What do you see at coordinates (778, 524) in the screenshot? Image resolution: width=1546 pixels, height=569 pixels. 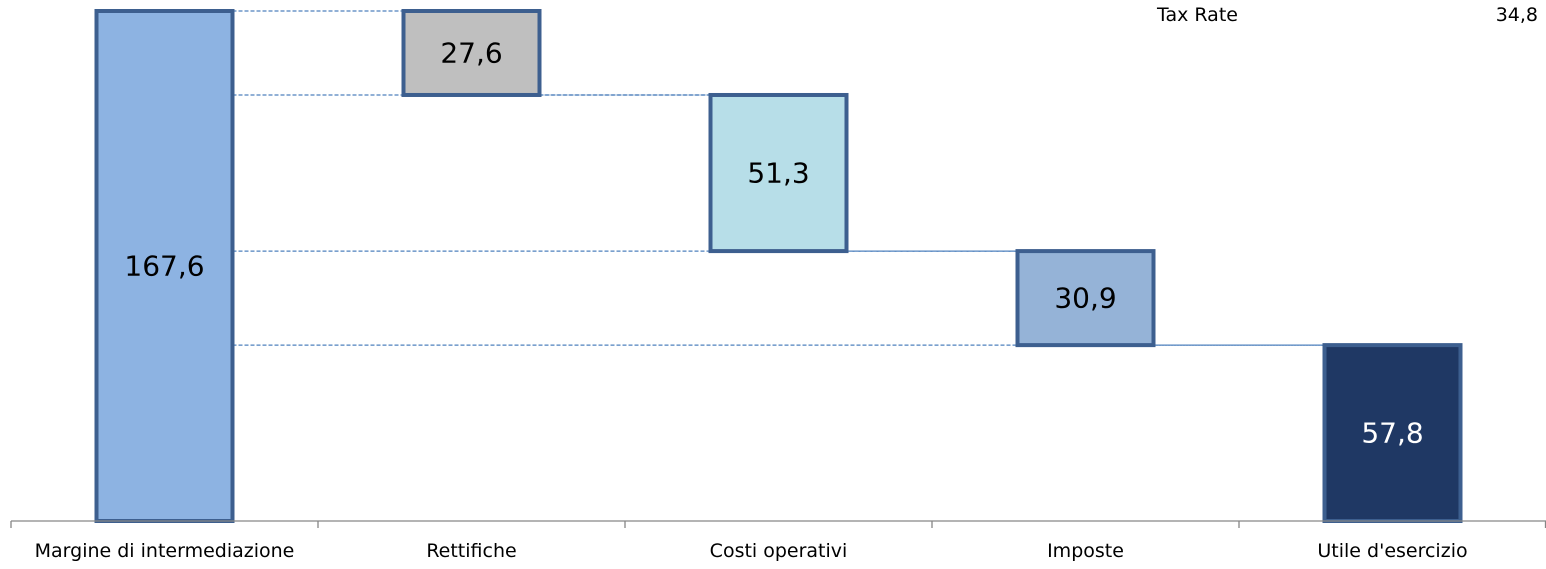 I see `x-axis-ticks` at bounding box center [778, 524].